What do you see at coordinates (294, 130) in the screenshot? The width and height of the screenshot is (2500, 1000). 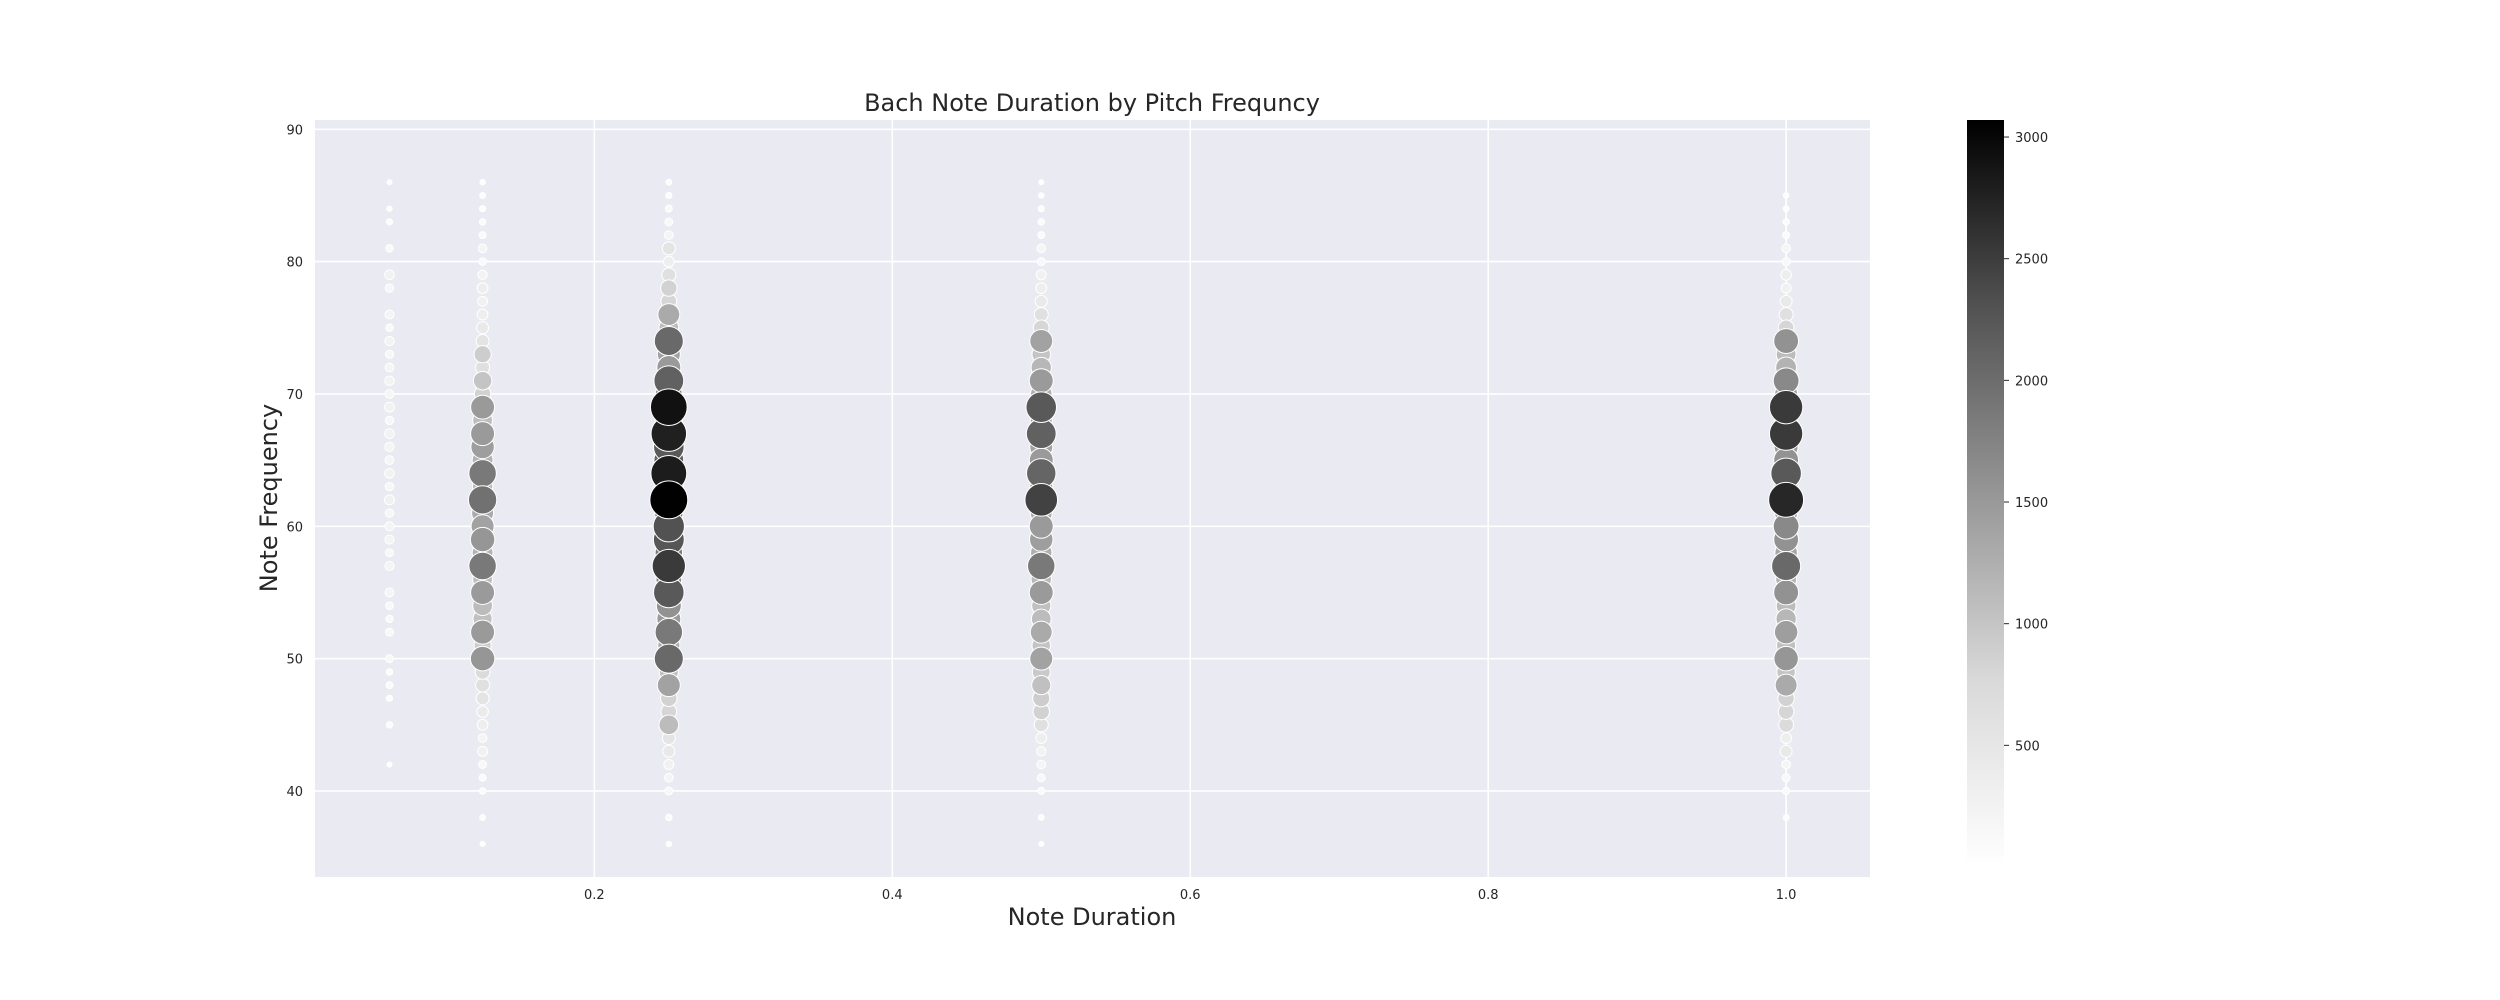 I see `y-tick-label: 90` at bounding box center [294, 130].